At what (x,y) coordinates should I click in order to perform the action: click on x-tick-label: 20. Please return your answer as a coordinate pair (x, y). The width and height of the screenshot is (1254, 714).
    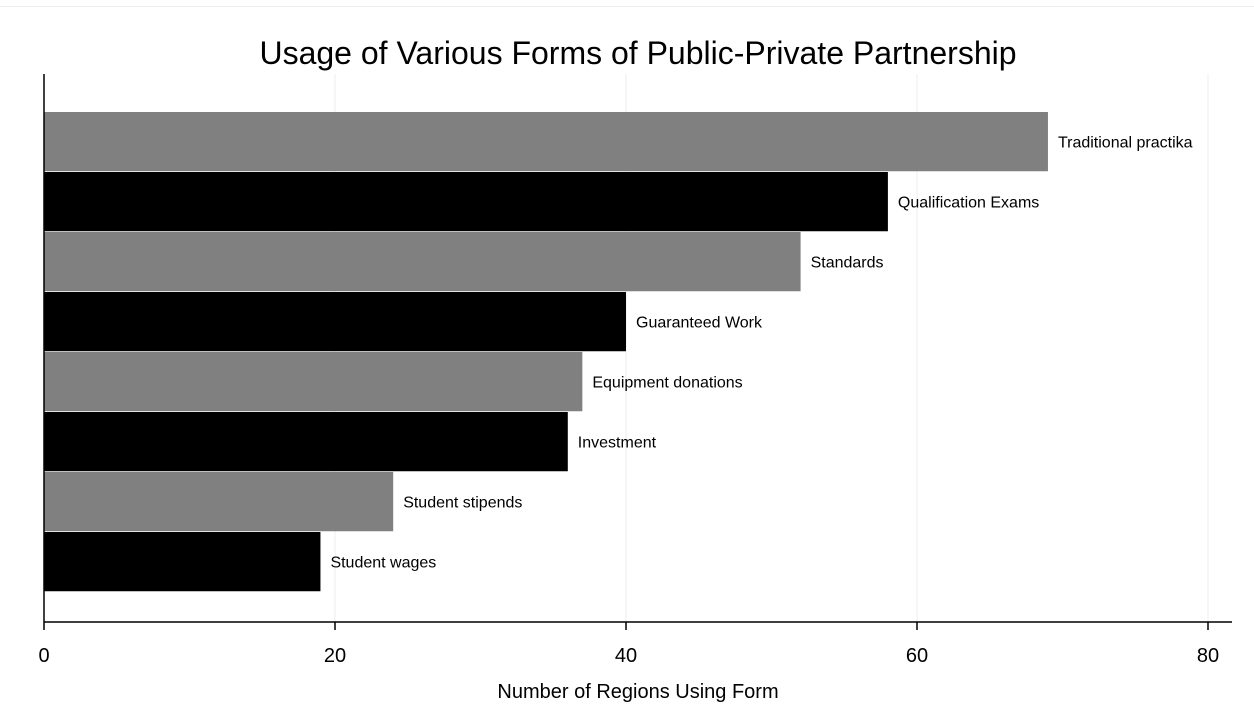
    Looking at the image, I should click on (335, 656).